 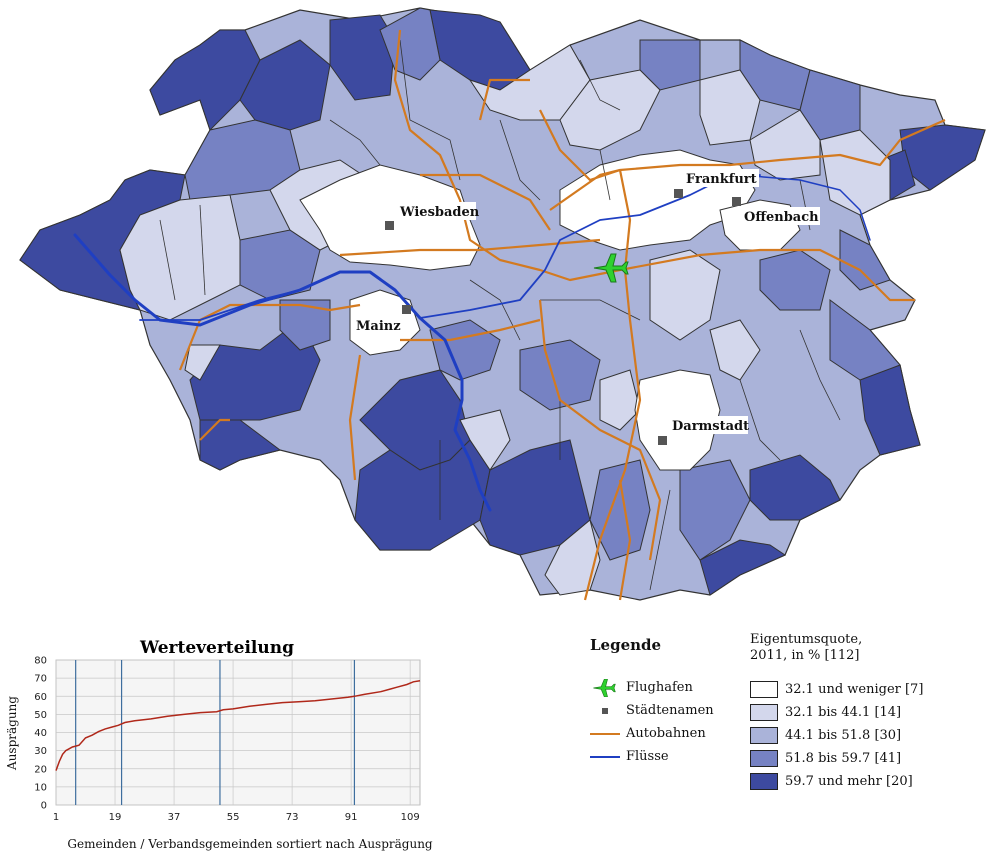 I want to click on y-axis-label: Ausprägung, so click(x=12, y=733).